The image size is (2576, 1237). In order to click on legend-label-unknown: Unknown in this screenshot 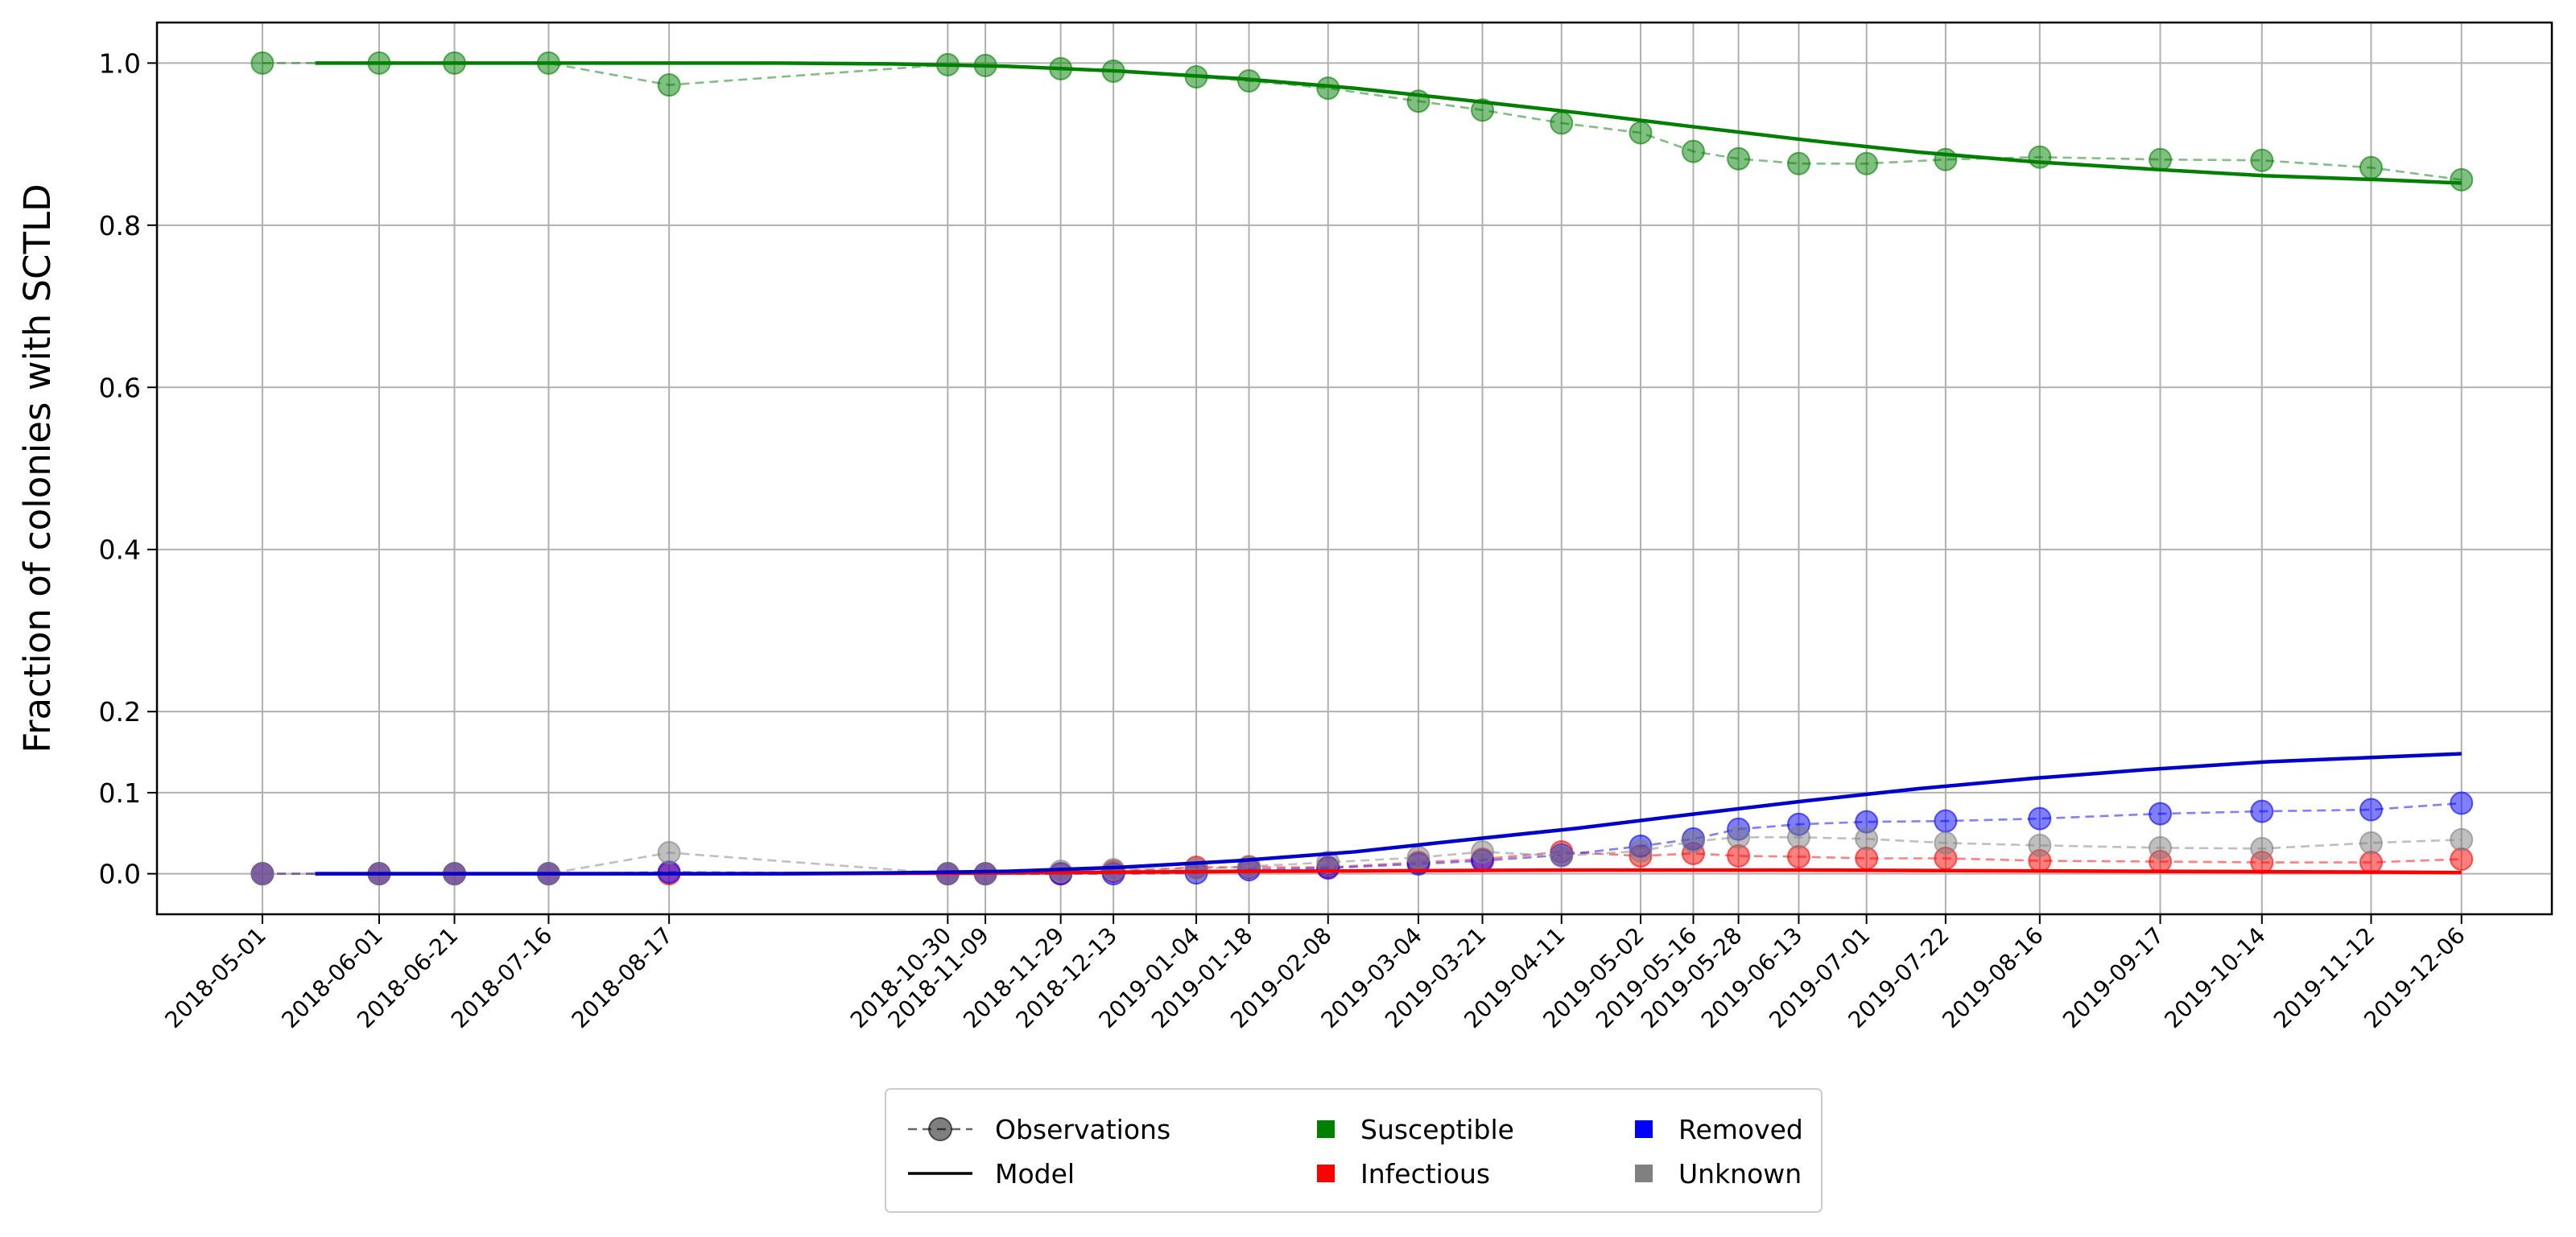, I will do `click(1740, 1174)`.